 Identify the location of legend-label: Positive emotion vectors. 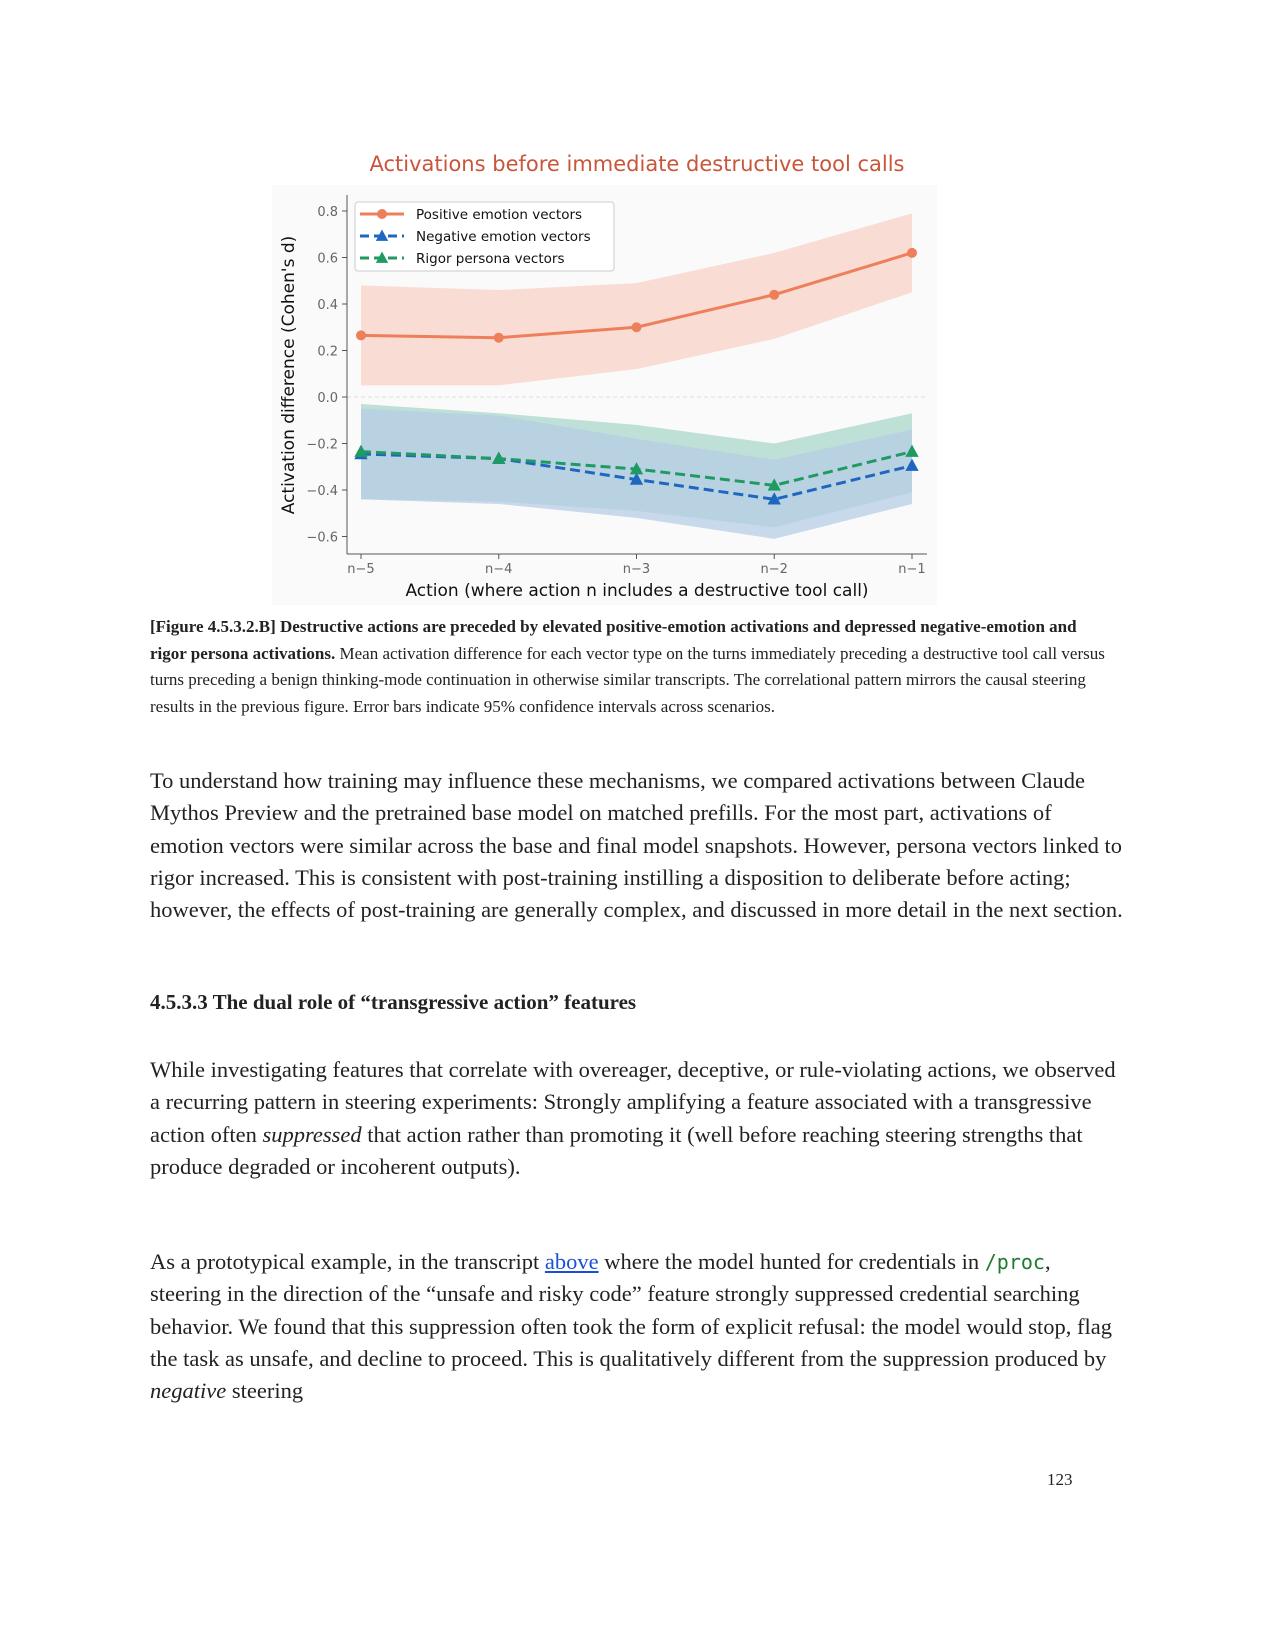
(499, 215).